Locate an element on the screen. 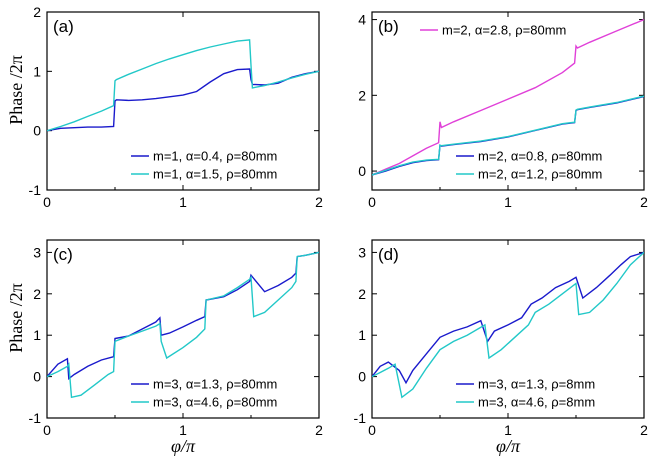 The width and height of the screenshot is (654, 460). legend-entry: m=1, α=0.4, ρ=80mm is located at coordinates (215, 156).